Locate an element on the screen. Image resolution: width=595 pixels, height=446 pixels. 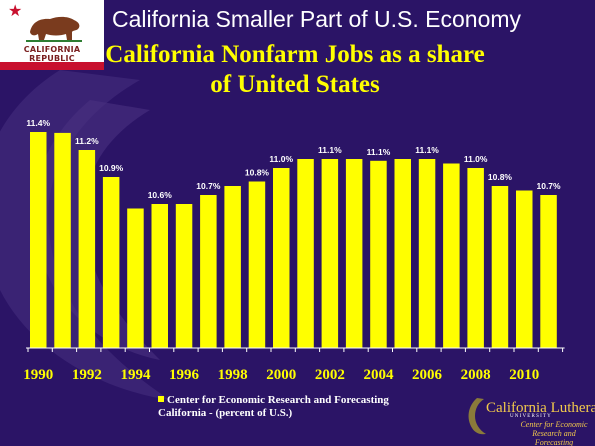
data-label-2004: 11.1% is located at coordinates (379, 152).